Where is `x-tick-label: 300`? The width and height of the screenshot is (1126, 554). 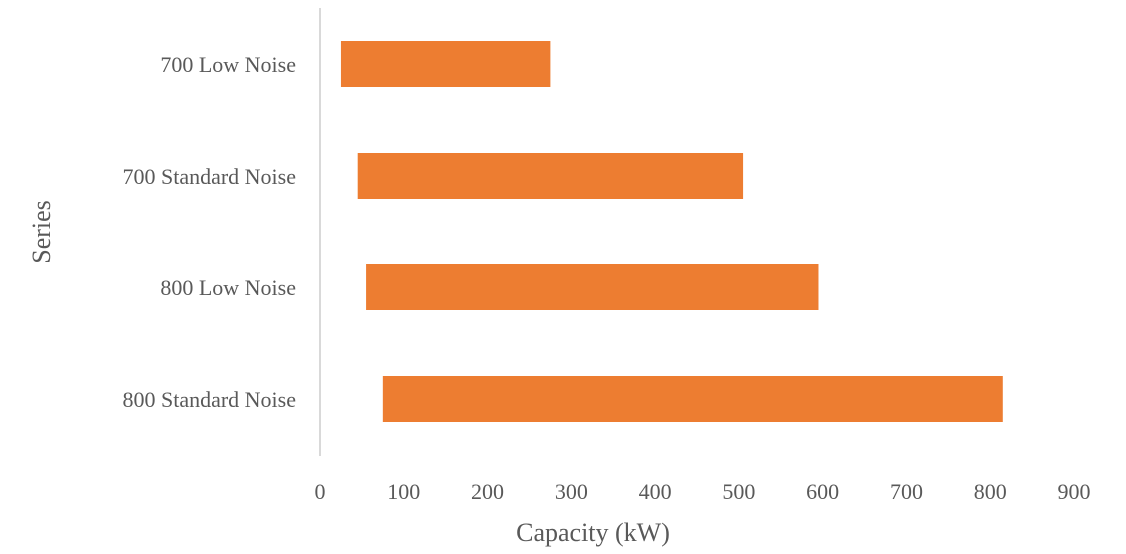
x-tick-label: 300 is located at coordinates (571, 491).